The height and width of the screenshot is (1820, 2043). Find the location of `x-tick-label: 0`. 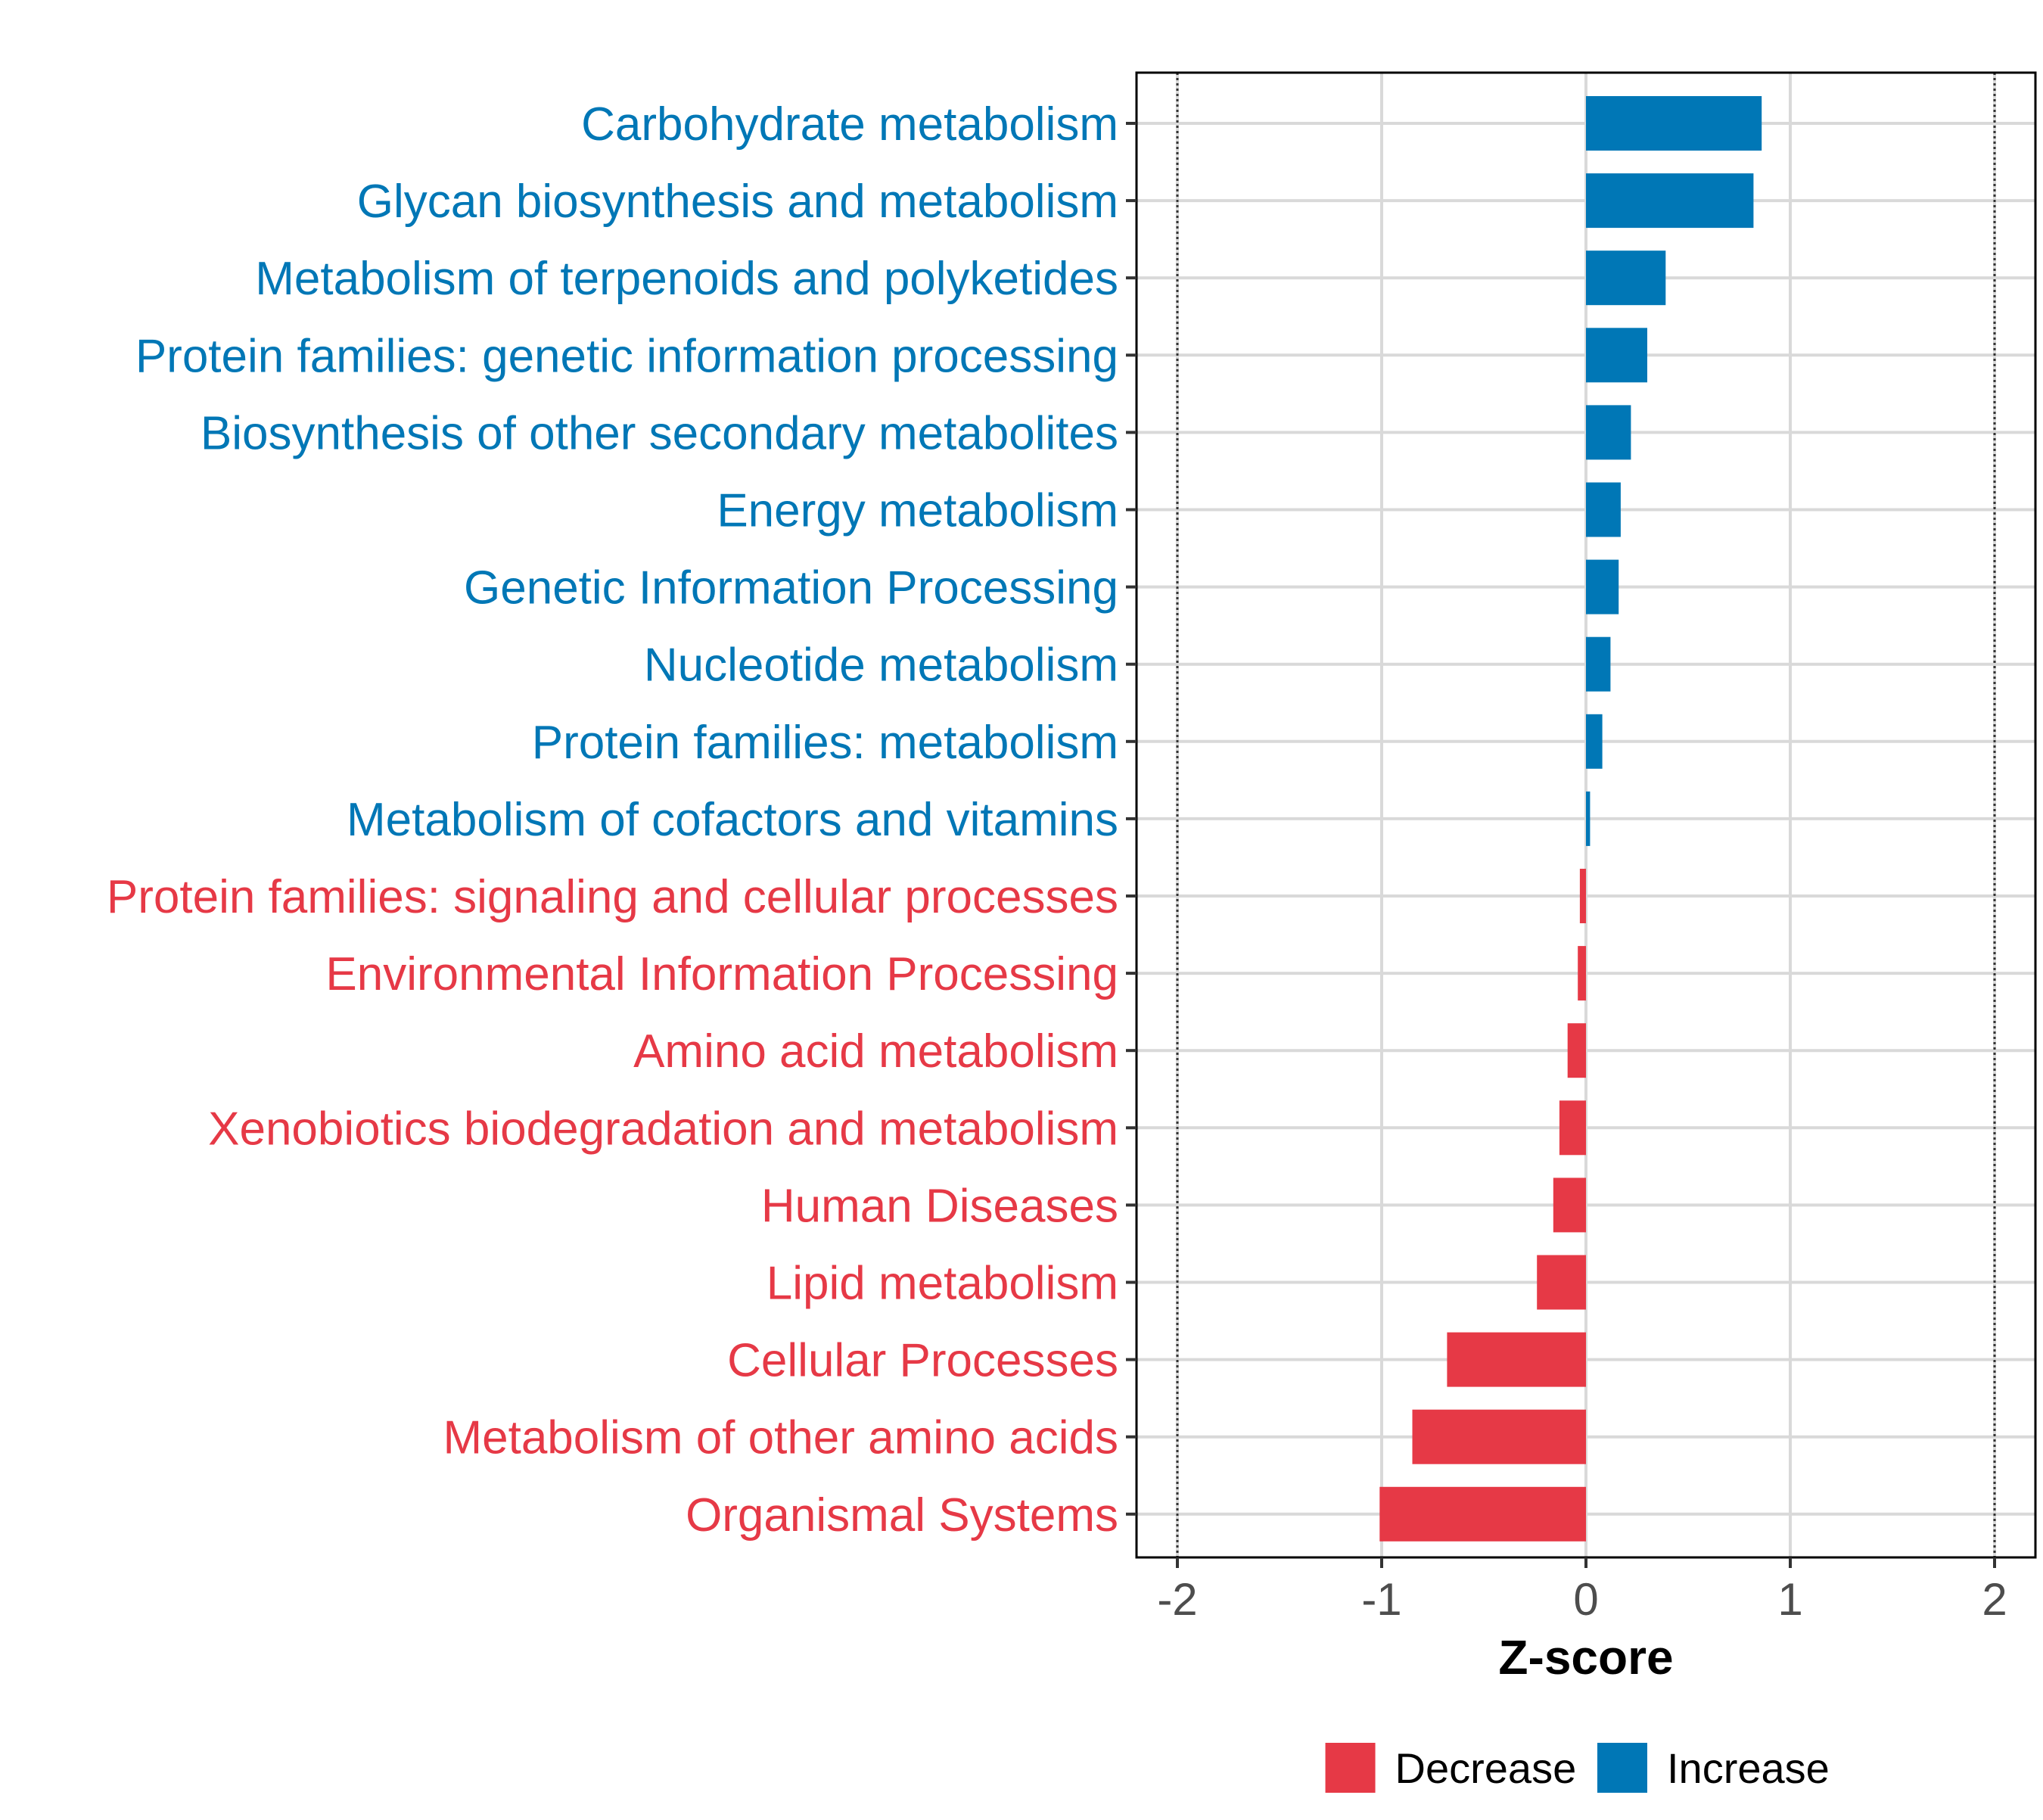

x-tick-label: 0 is located at coordinates (1586, 1599).